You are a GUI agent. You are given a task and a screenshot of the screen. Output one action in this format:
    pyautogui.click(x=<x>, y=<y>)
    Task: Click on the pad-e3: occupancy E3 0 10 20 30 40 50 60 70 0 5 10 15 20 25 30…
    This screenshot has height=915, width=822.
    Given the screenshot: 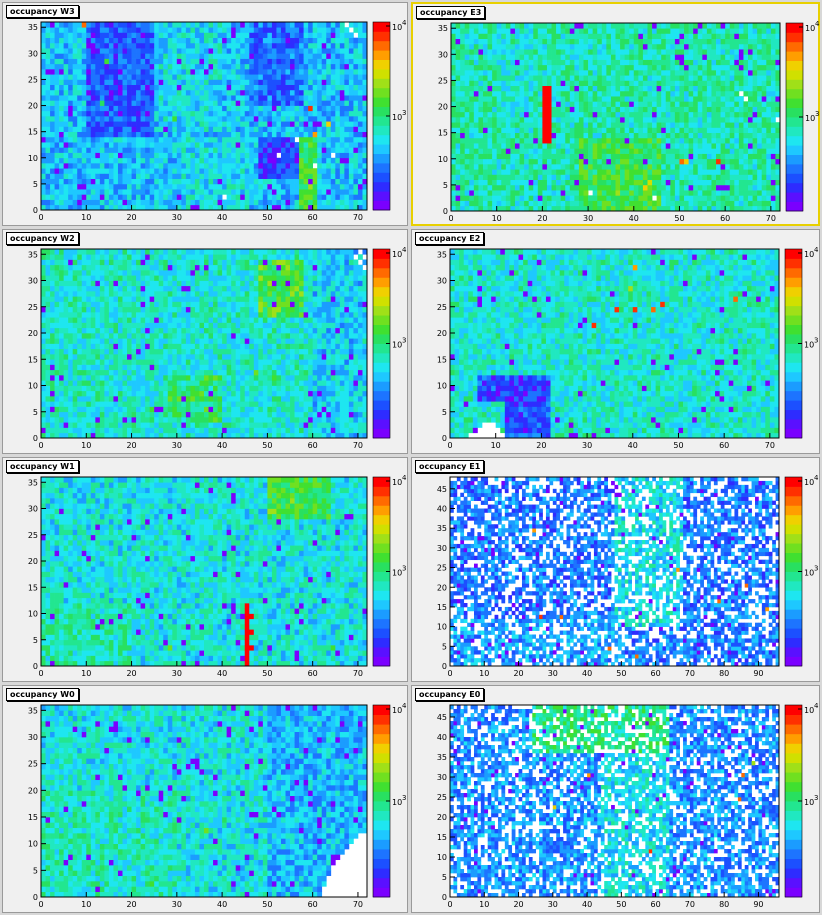 What is the action you would take?
    pyautogui.click(x=615, y=114)
    